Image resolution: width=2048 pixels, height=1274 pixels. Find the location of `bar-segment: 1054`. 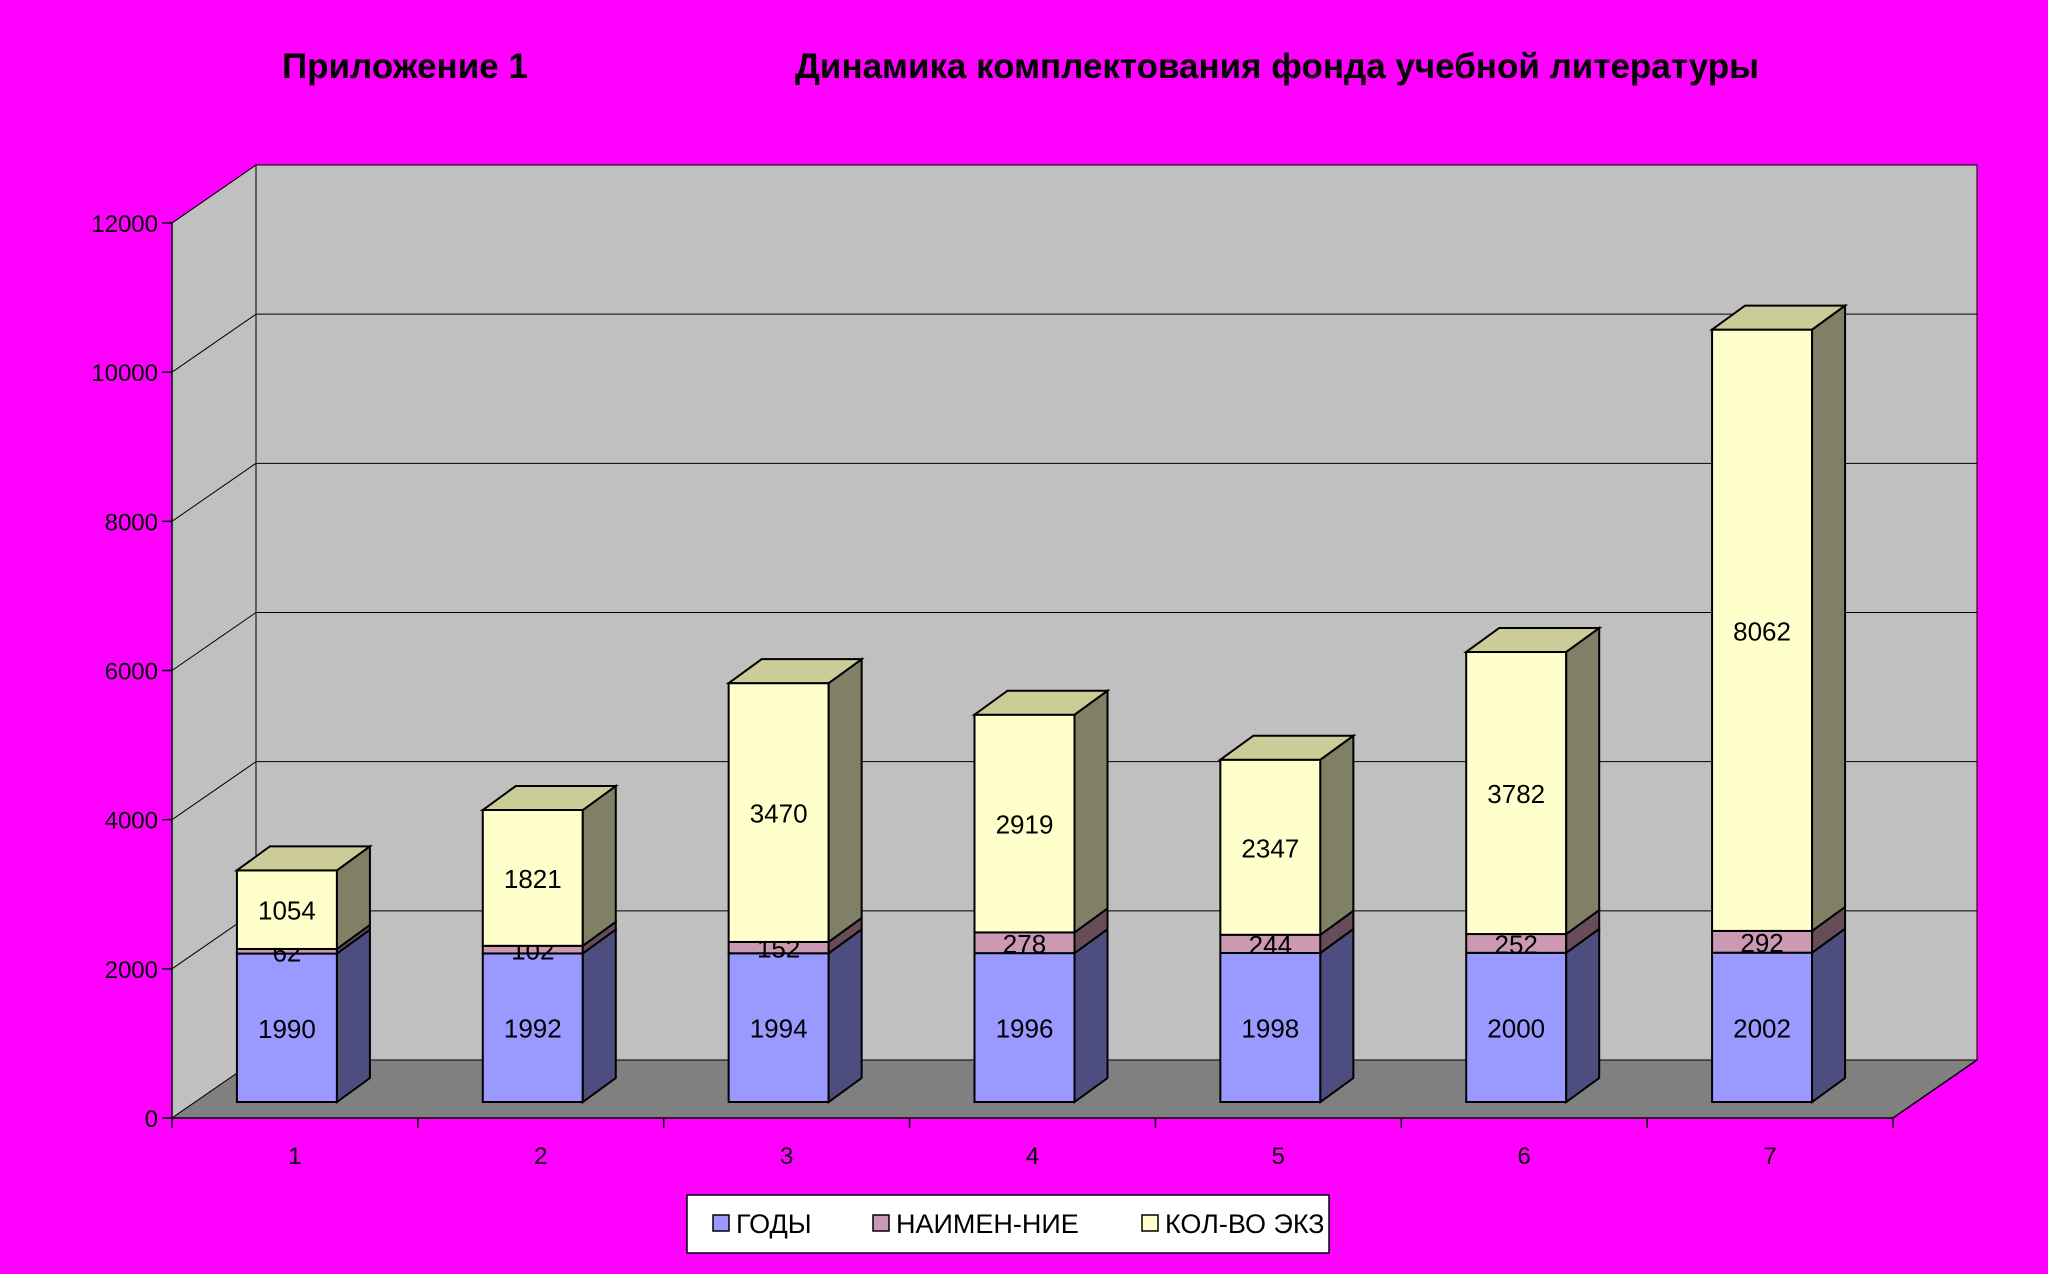

bar-segment: 1054 is located at coordinates (303, 897).